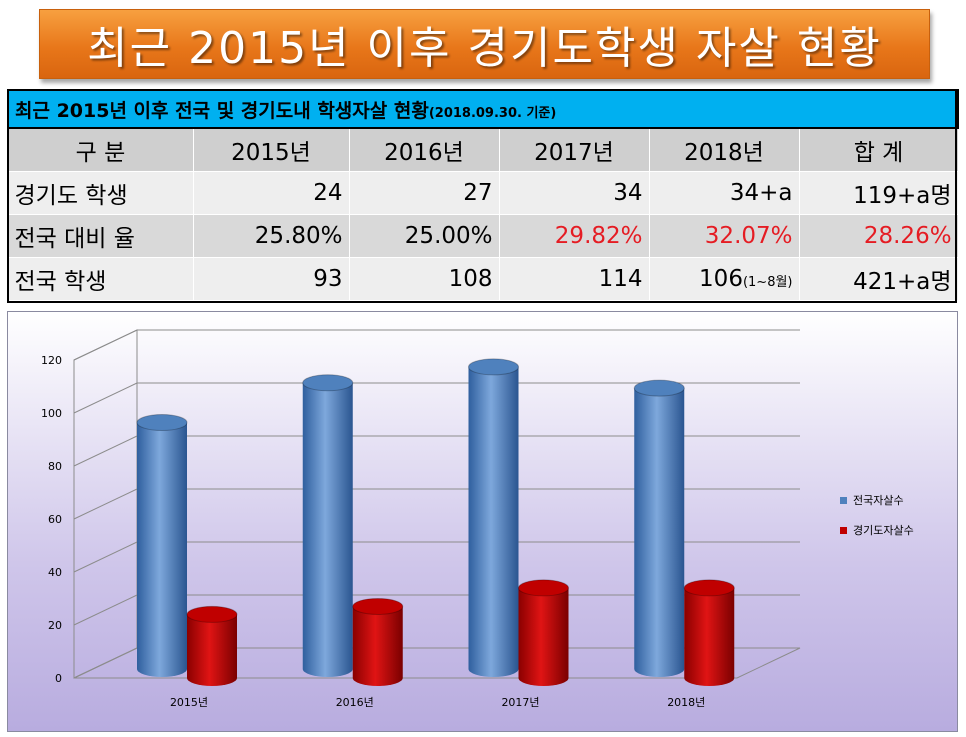  What do you see at coordinates (424, 149) in the screenshot?
I see `header-cell: 2016년` at bounding box center [424, 149].